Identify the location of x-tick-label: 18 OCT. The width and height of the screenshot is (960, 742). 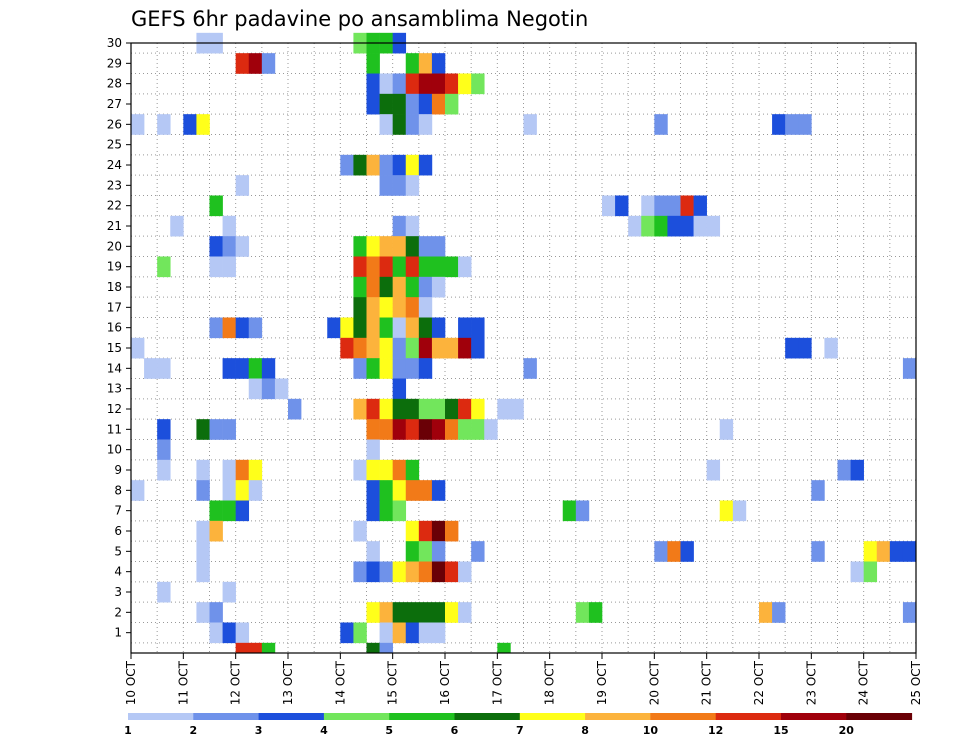
(550, 682).